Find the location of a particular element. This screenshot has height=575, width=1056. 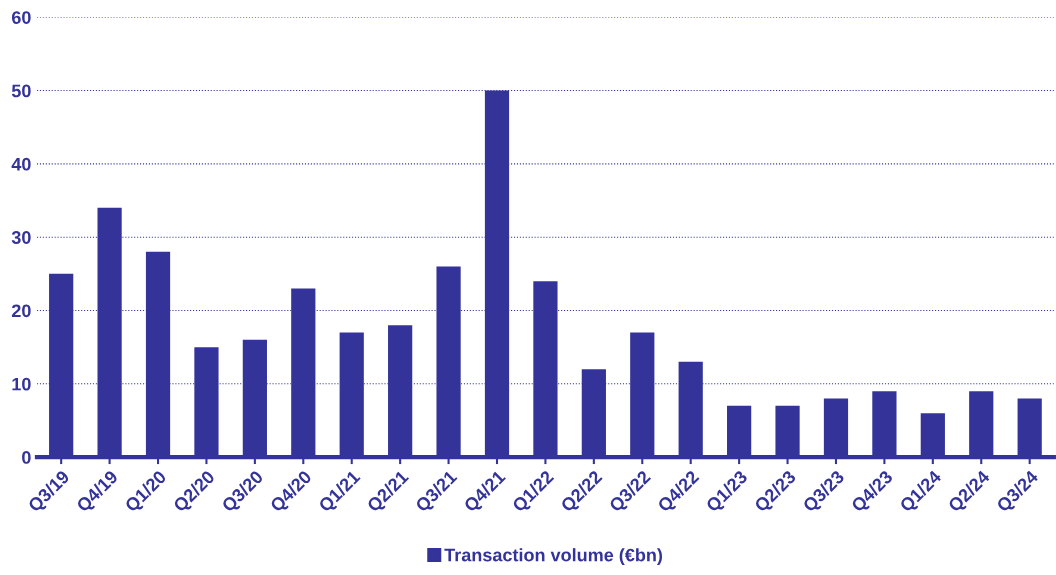

y-tick-label: 20 is located at coordinates (21, 311).